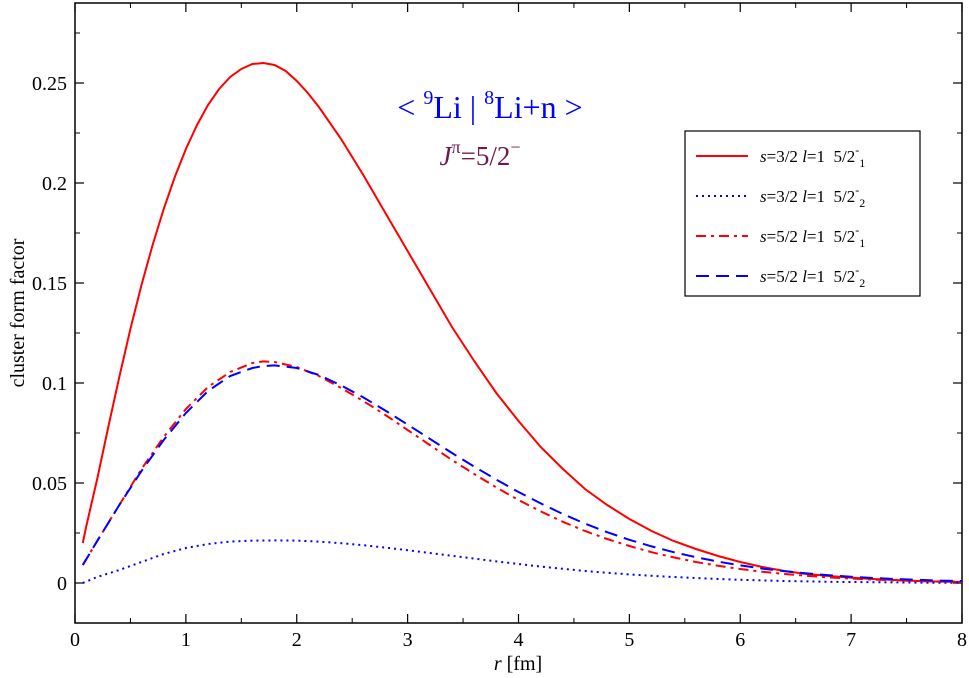  Describe the element at coordinates (297, 640) in the screenshot. I see `x-tick-label: 2` at that location.